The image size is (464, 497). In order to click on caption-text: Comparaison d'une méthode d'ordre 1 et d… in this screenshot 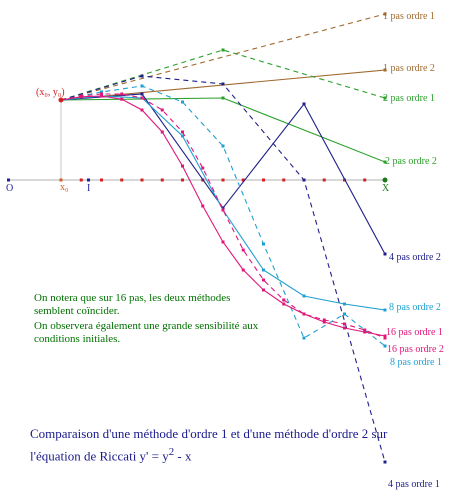, I will do `click(209, 445)`.